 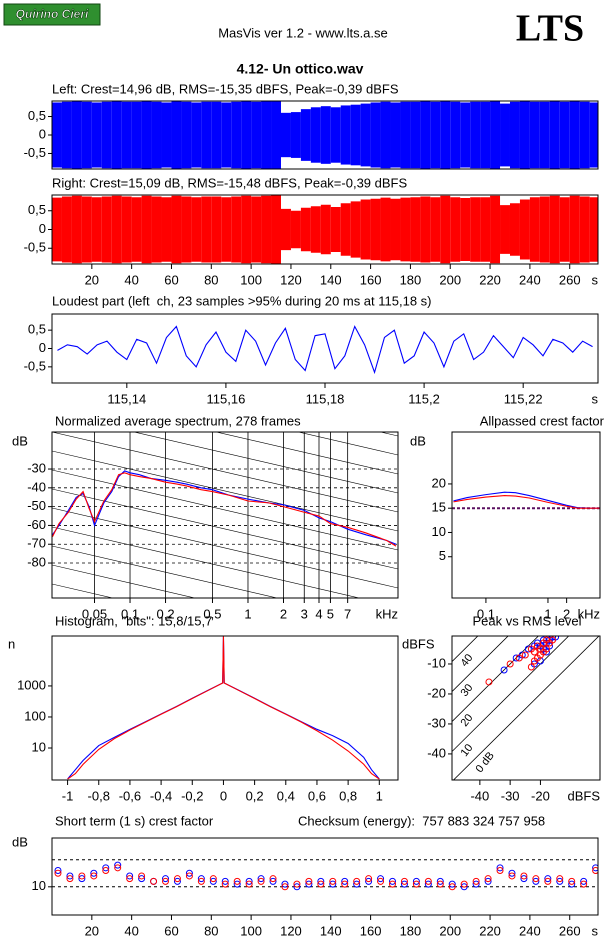 I want to click on x-tick-label: -0,4, so click(x=161, y=795).